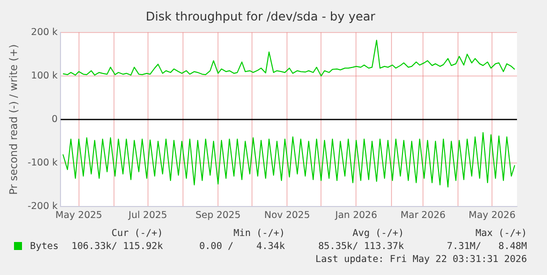 The height and width of the screenshot is (275, 547). I want to click on text: Cur (-/+), so click(137, 234).